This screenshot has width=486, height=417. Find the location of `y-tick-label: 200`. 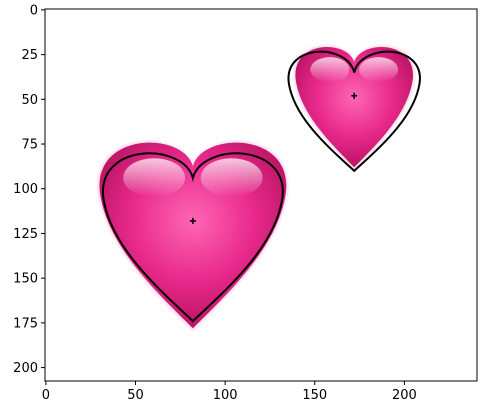

y-tick-label: 200 is located at coordinates (25, 368).